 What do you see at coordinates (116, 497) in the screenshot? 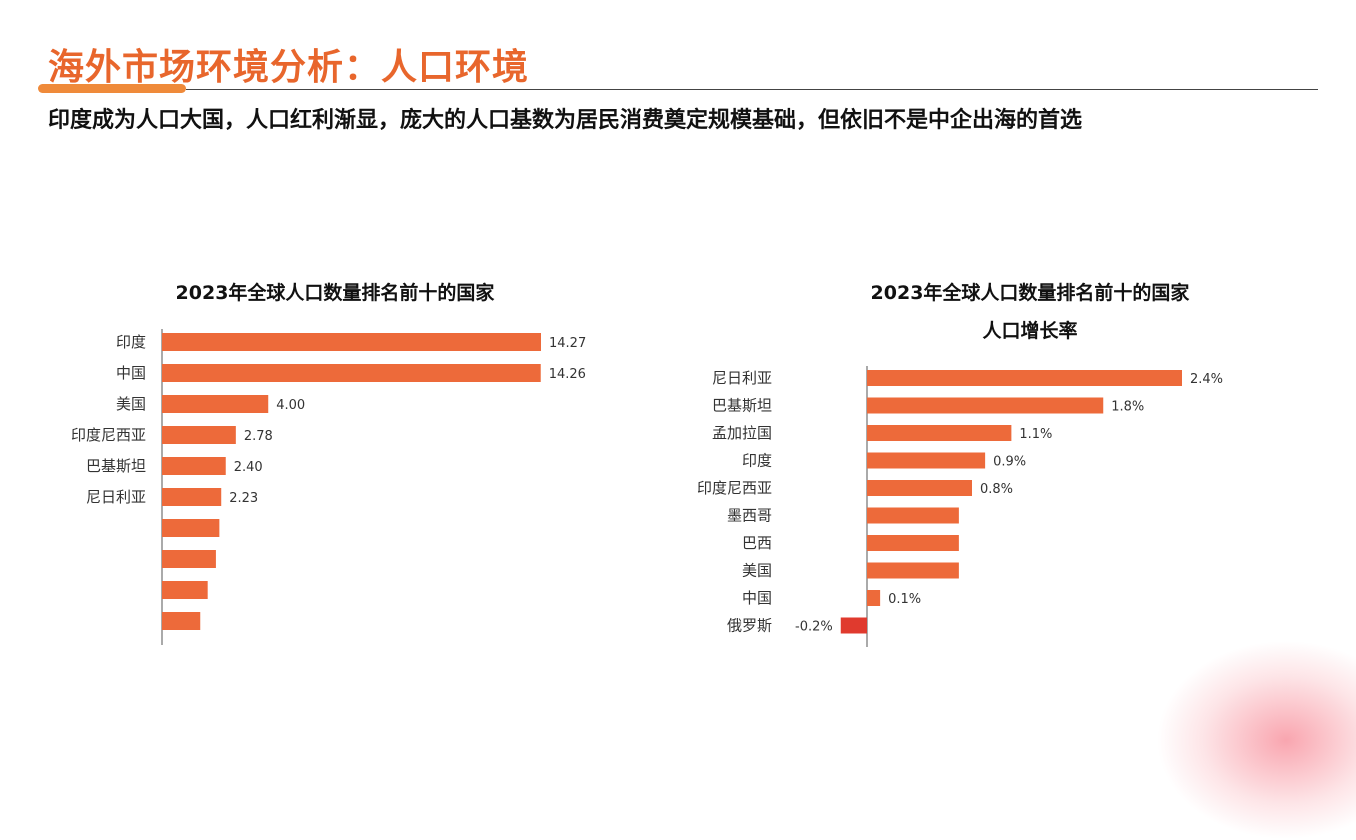
I see `chart1-category-label: 尼日利亚` at bounding box center [116, 497].